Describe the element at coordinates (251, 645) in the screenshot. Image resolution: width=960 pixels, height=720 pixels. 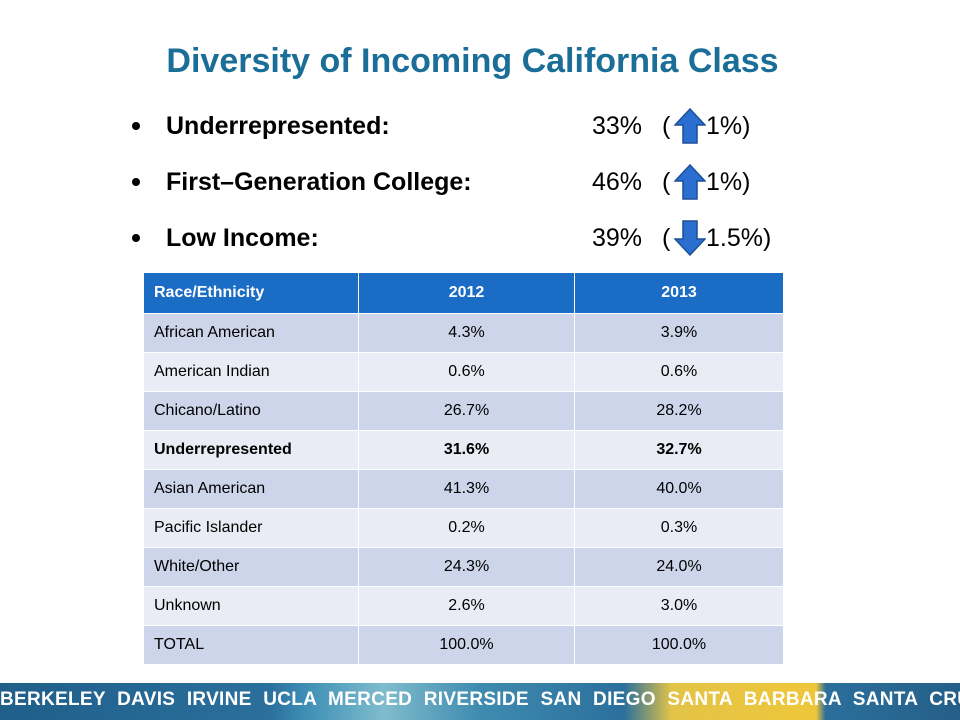
I see `table-cell: TOTAL` at that location.